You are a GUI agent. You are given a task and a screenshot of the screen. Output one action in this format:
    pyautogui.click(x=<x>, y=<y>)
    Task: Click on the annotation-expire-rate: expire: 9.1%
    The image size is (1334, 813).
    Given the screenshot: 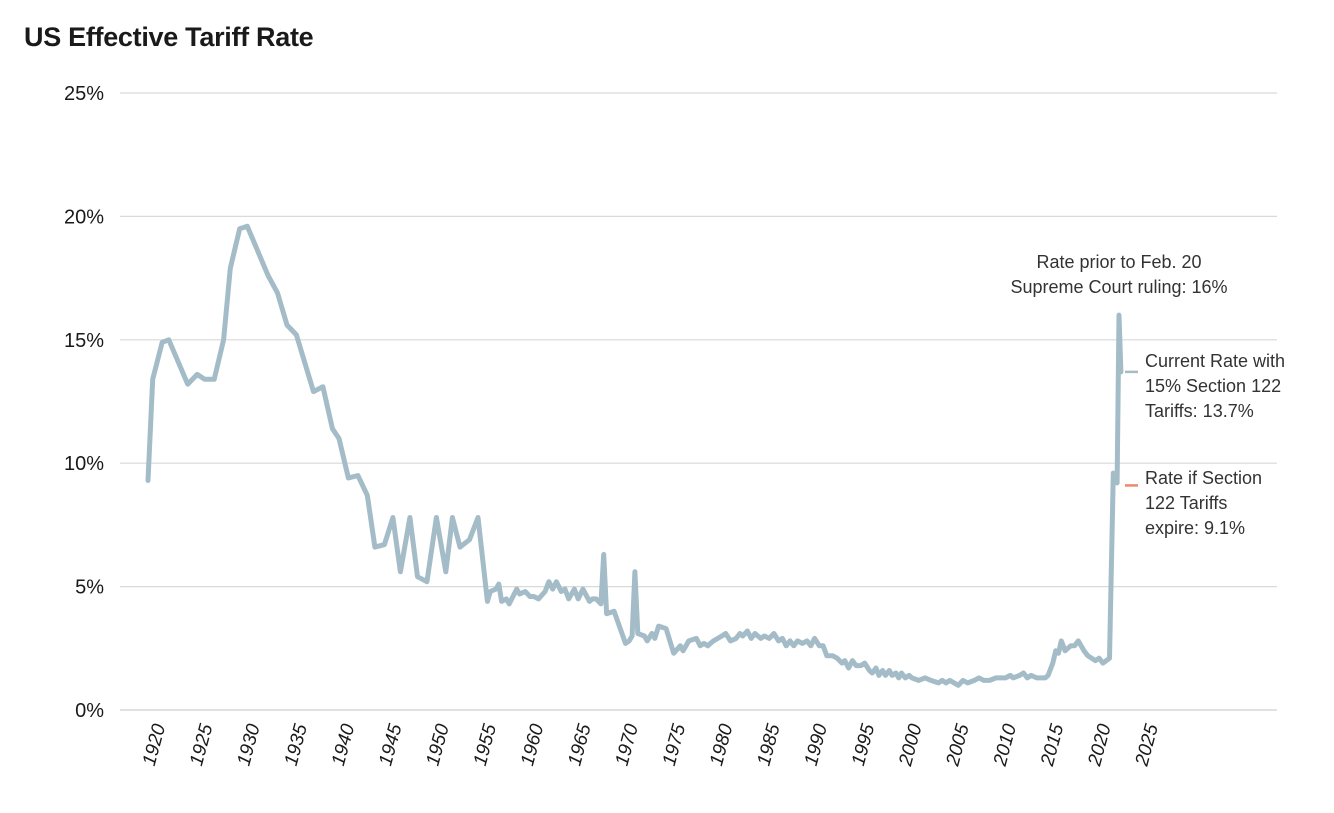 What is the action you would take?
    pyautogui.click(x=1195, y=528)
    